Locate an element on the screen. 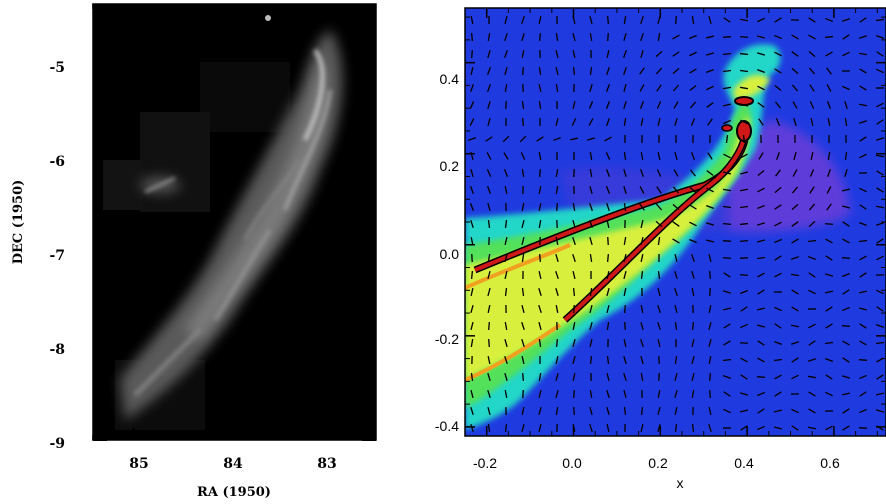 The image size is (886, 504). left-ytick-label: -6 is located at coordinates (57, 162).